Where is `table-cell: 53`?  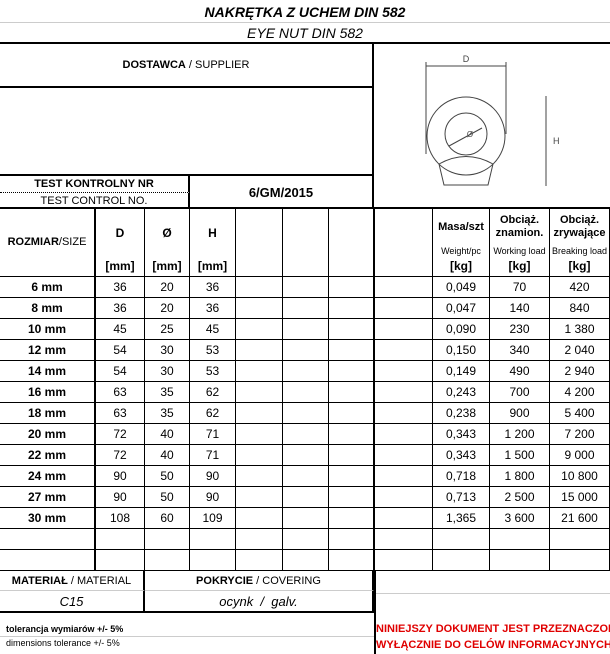 table-cell: 53 is located at coordinates (213, 350).